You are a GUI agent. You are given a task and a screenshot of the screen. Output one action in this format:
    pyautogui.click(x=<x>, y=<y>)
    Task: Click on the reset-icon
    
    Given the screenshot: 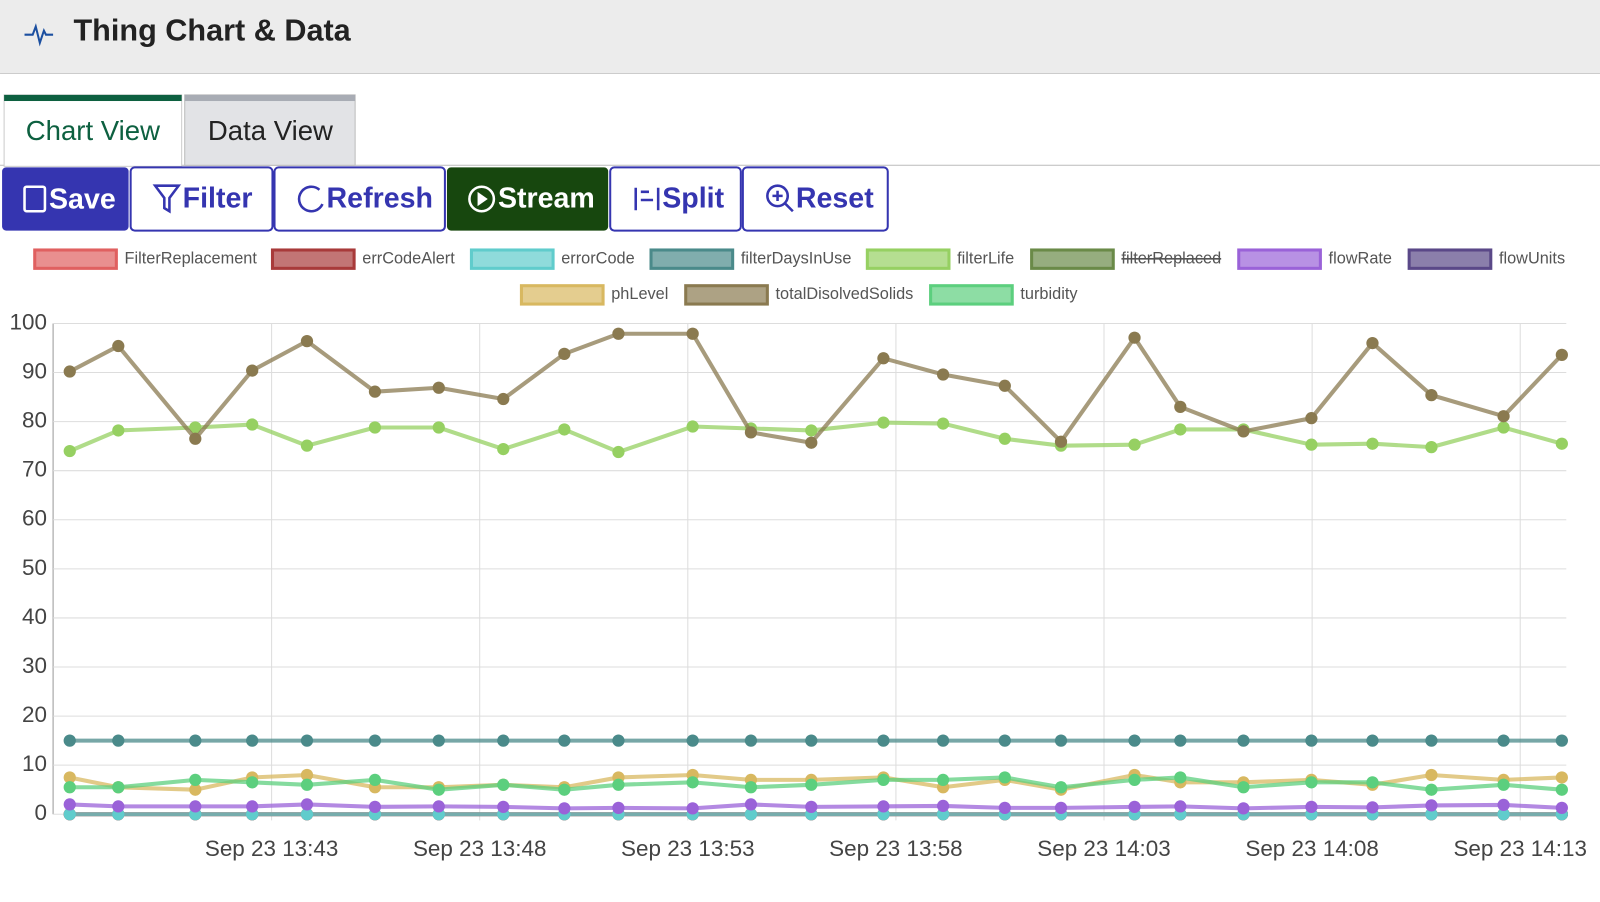 What is the action you would take?
    pyautogui.click(x=783, y=201)
    